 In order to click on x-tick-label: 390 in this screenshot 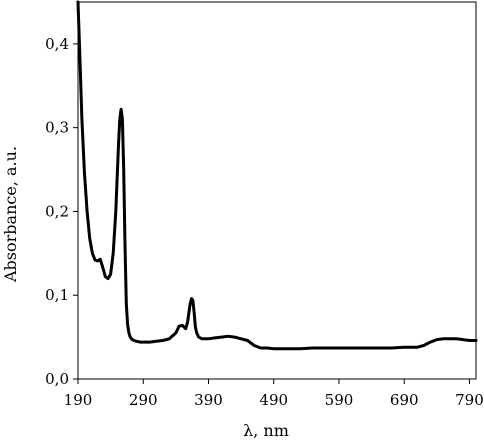, I will do `click(208, 400)`.